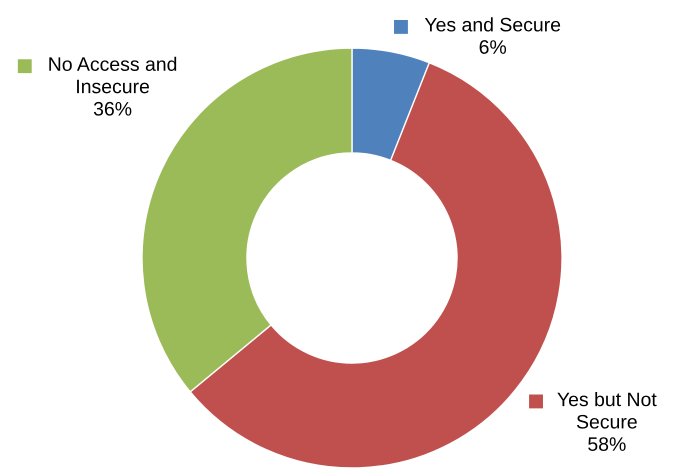 The height and width of the screenshot is (469, 674). I want to click on legend-label: Yes but Not Secure, so click(607, 410).